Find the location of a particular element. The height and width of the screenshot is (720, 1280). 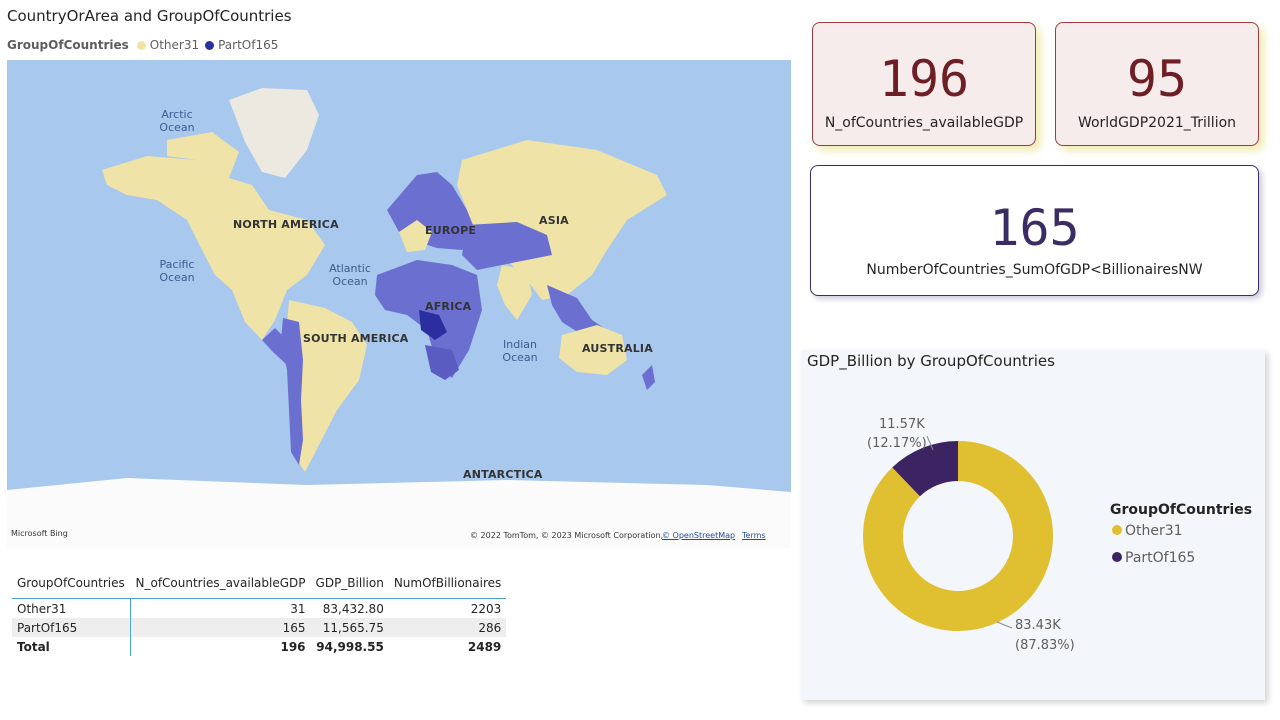

southeast-asia-shape is located at coordinates (577, 311).